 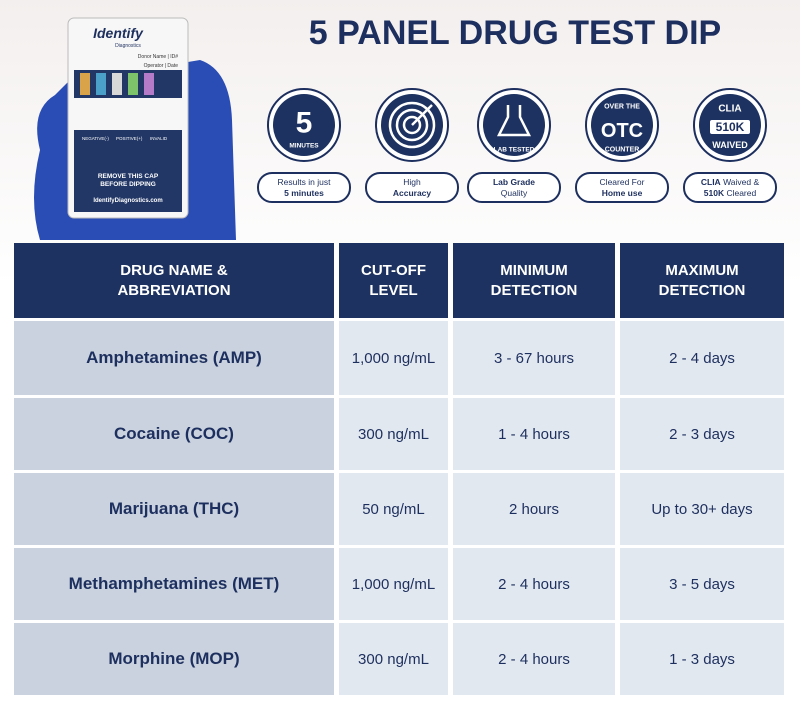 What do you see at coordinates (174, 509) in the screenshot?
I see `table-cell: Marijuana (THC)` at bounding box center [174, 509].